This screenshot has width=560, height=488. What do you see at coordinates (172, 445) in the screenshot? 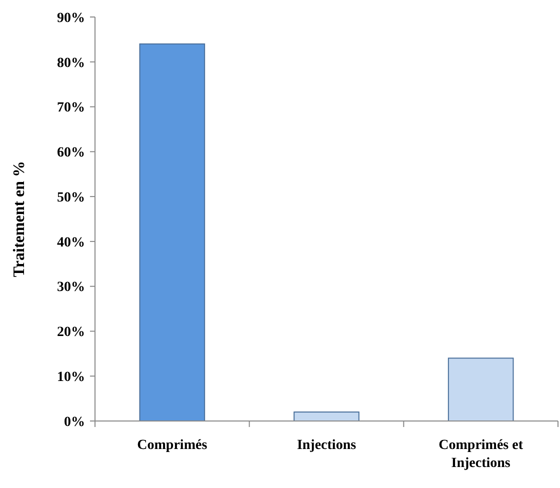
I see `x-tick-label: Comprimés` at bounding box center [172, 445].